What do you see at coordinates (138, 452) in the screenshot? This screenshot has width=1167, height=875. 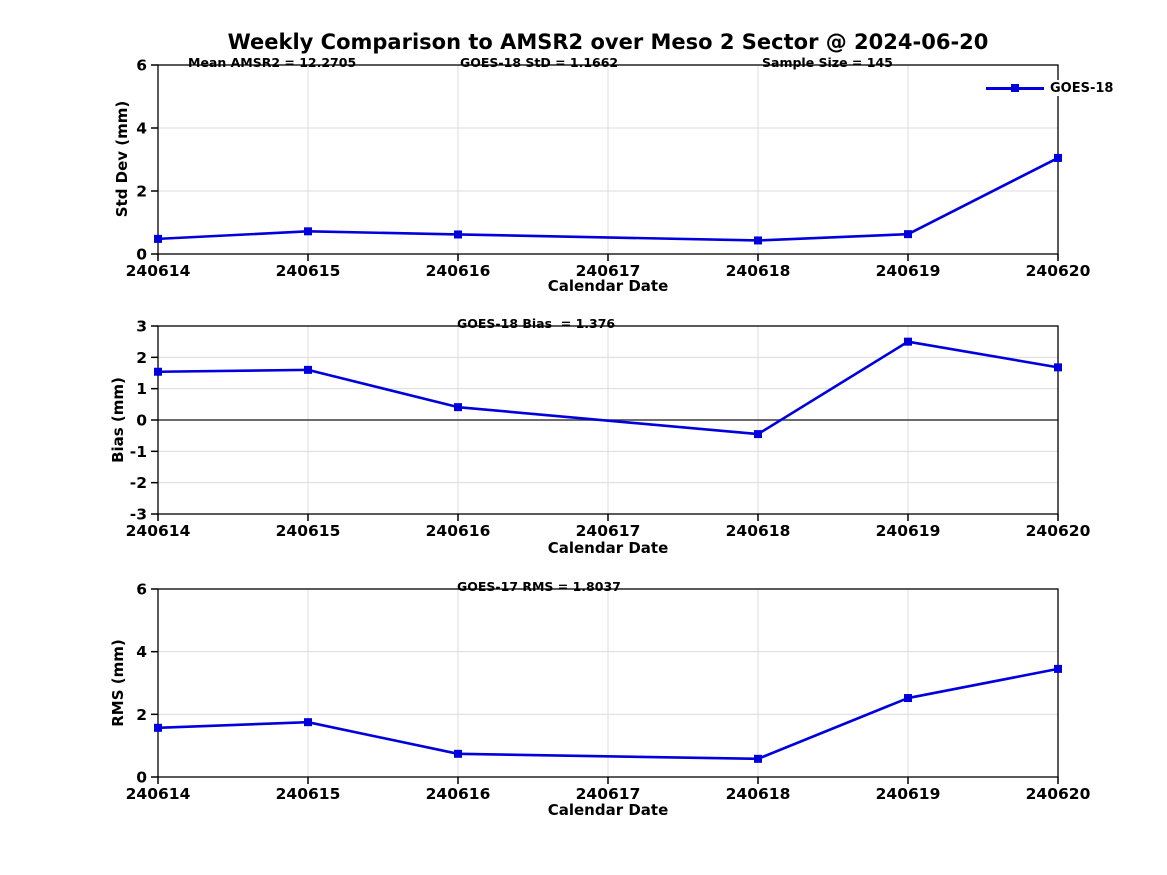 I see `y-tick-label: -1` at bounding box center [138, 452].